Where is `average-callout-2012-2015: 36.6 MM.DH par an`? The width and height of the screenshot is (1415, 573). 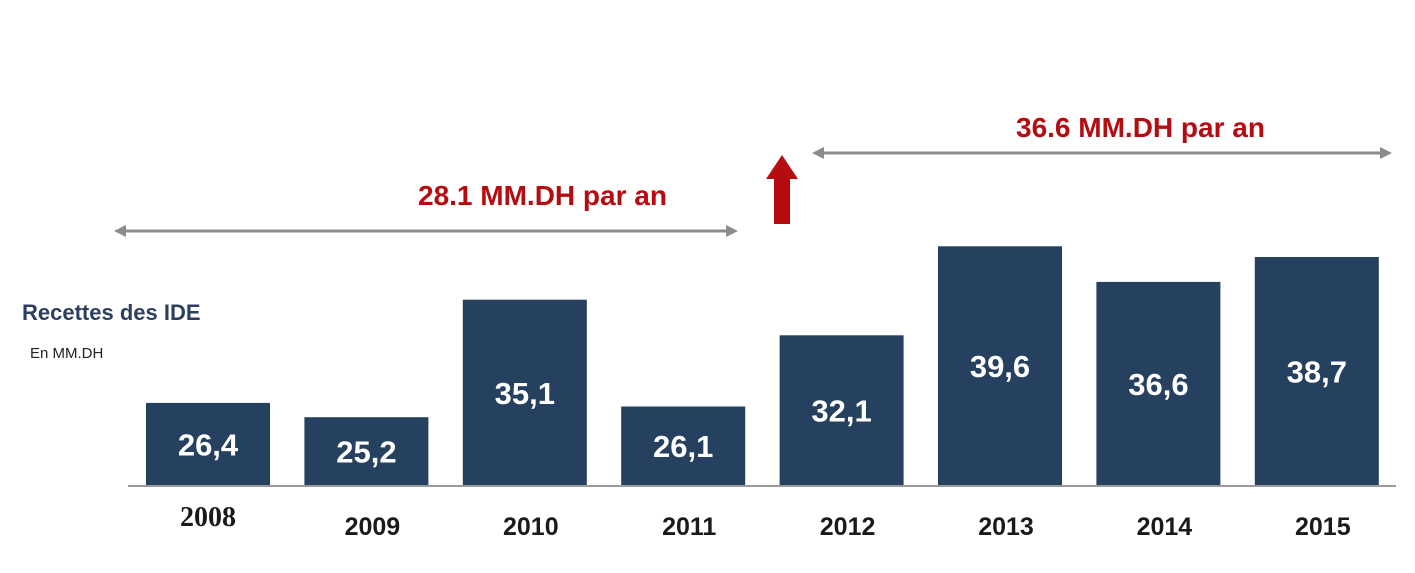
average-callout-2012-2015: 36.6 MM.DH par an is located at coordinates (1140, 127).